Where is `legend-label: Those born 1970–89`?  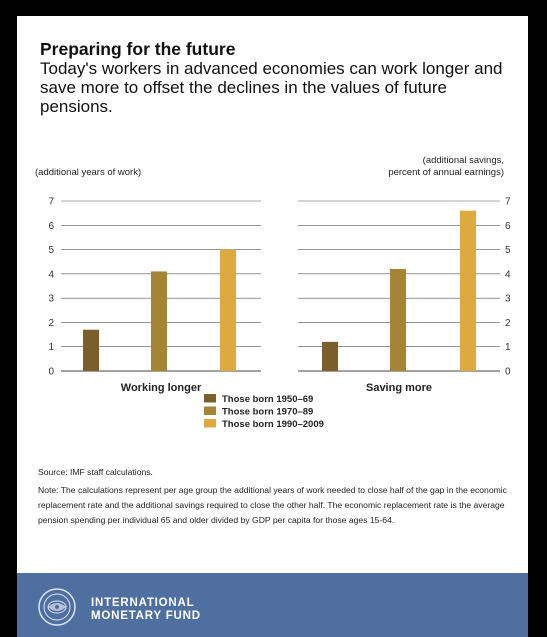
legend-label: Those born 1970–89 is located at coordinates (267, 412).